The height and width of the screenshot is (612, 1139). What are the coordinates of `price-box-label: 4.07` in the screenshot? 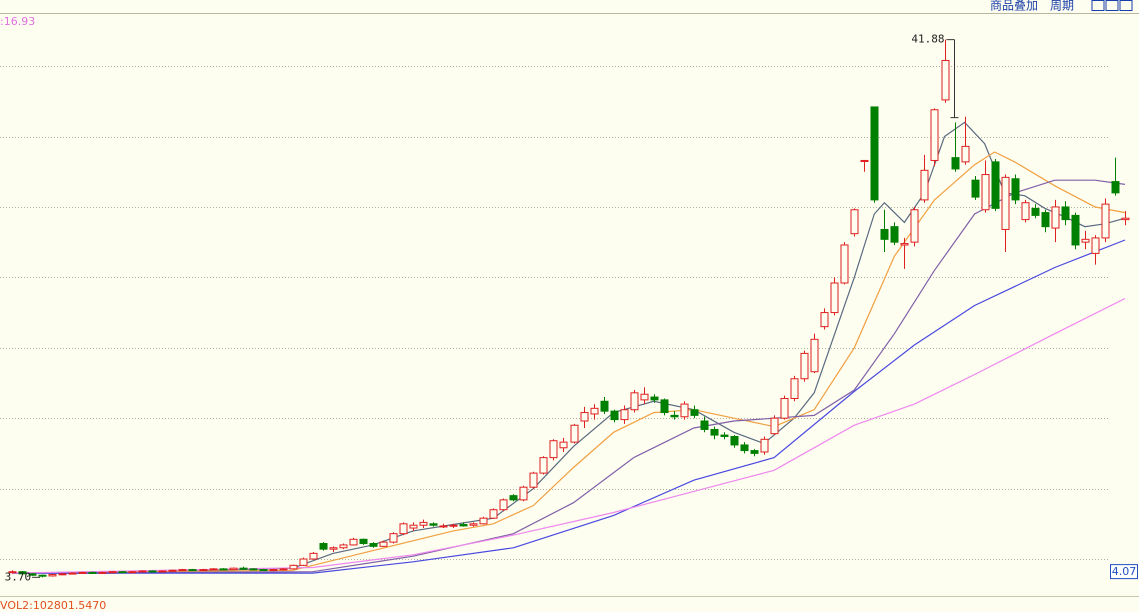 It's located at (1124, 571).